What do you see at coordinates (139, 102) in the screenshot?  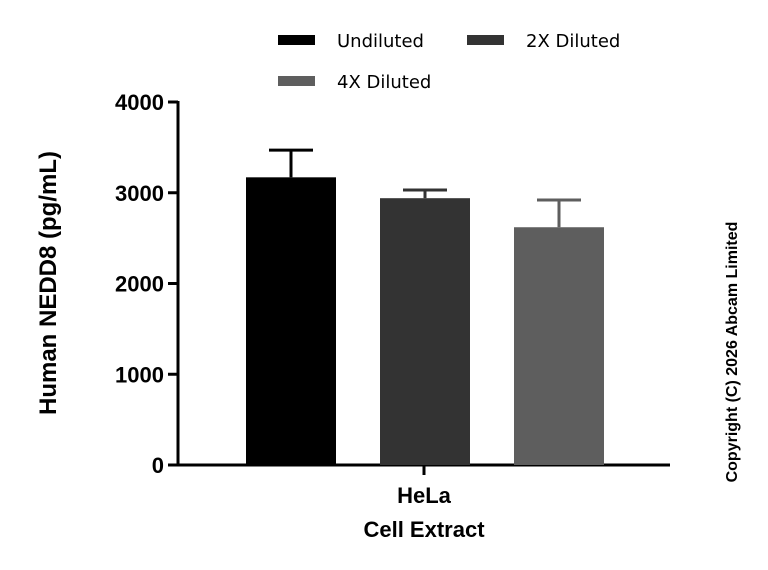 I see `y-tick-label: 4000` at bounding box center [139, 102].